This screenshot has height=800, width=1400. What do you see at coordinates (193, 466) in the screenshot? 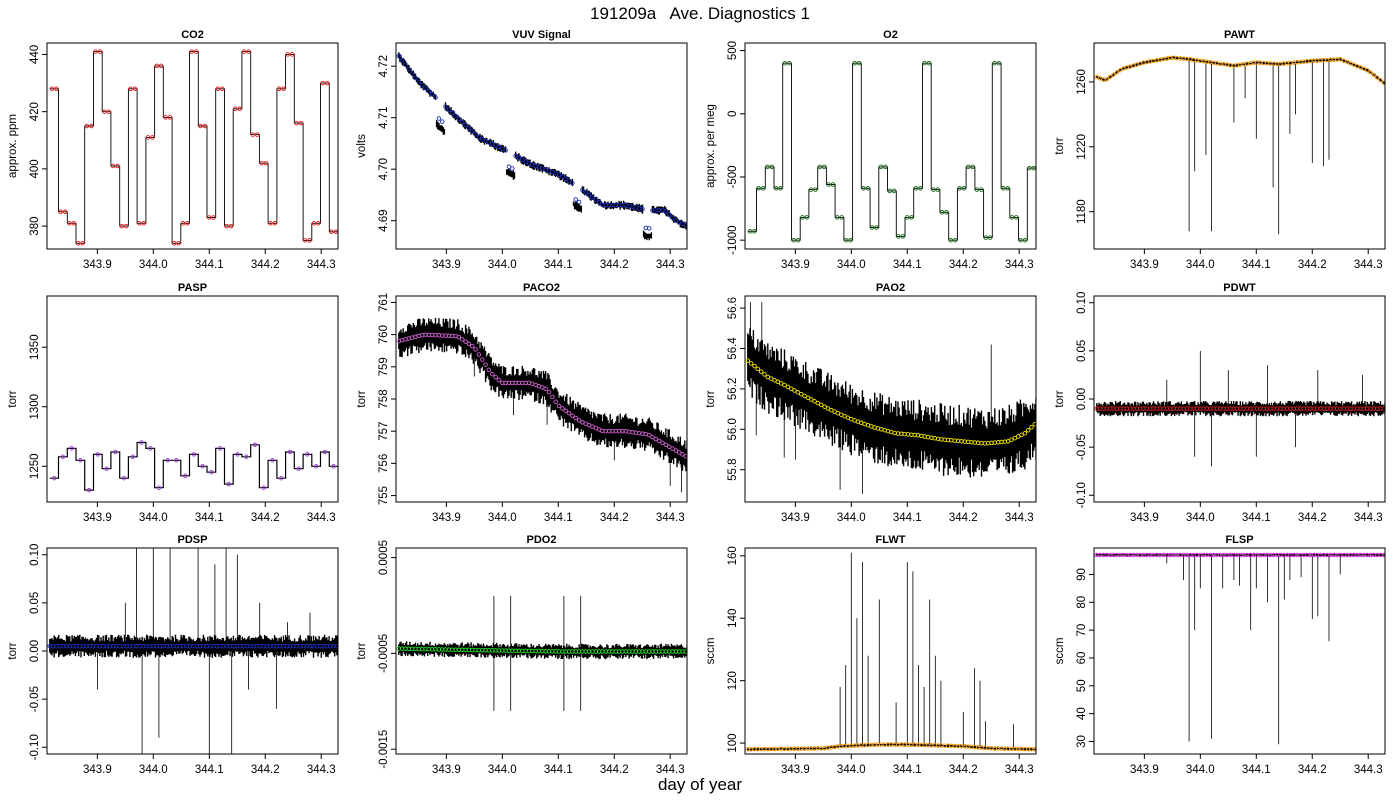
I see `trace-line` at bounding box center [193, 466].